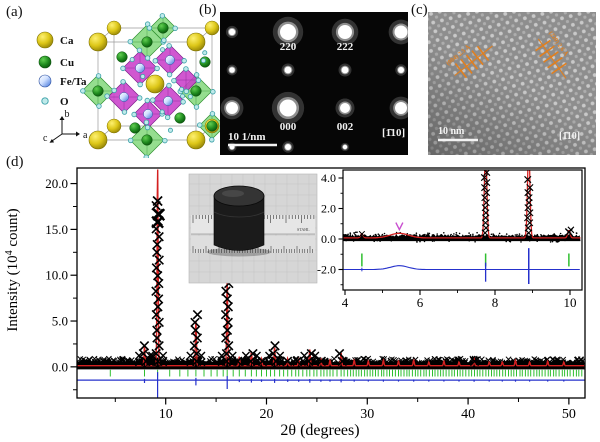  I want to click on legend-ca: Ca, so click(67, 41).